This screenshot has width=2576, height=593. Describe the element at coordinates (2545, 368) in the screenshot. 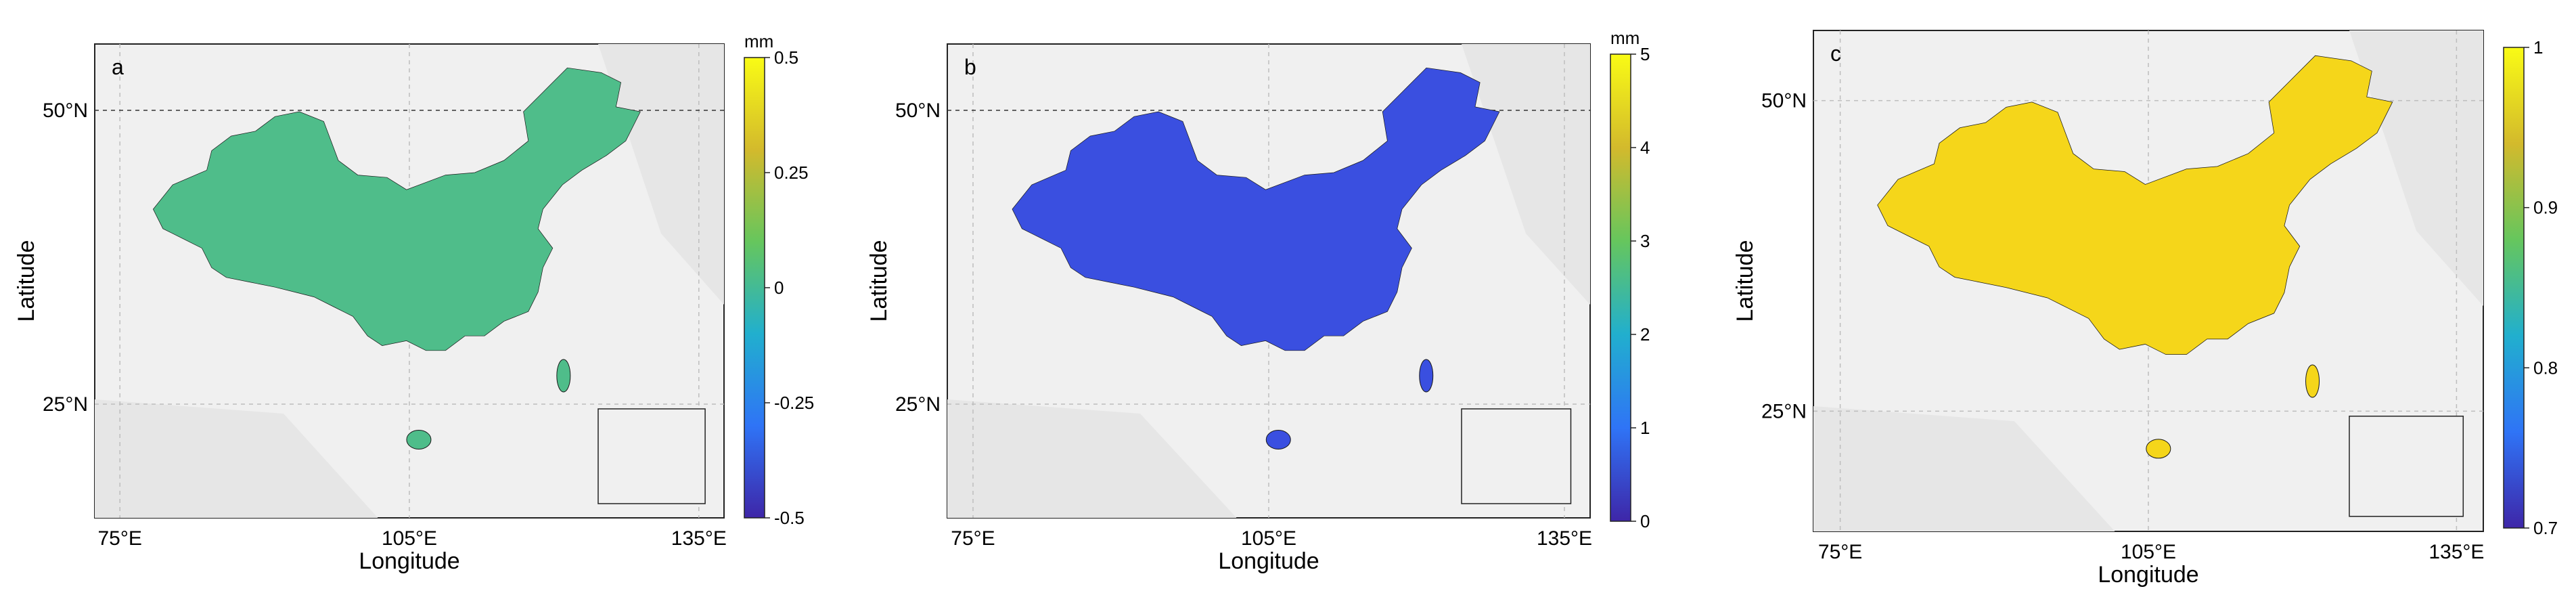

I see `colorbar-tick-label: 0.8` at that location.